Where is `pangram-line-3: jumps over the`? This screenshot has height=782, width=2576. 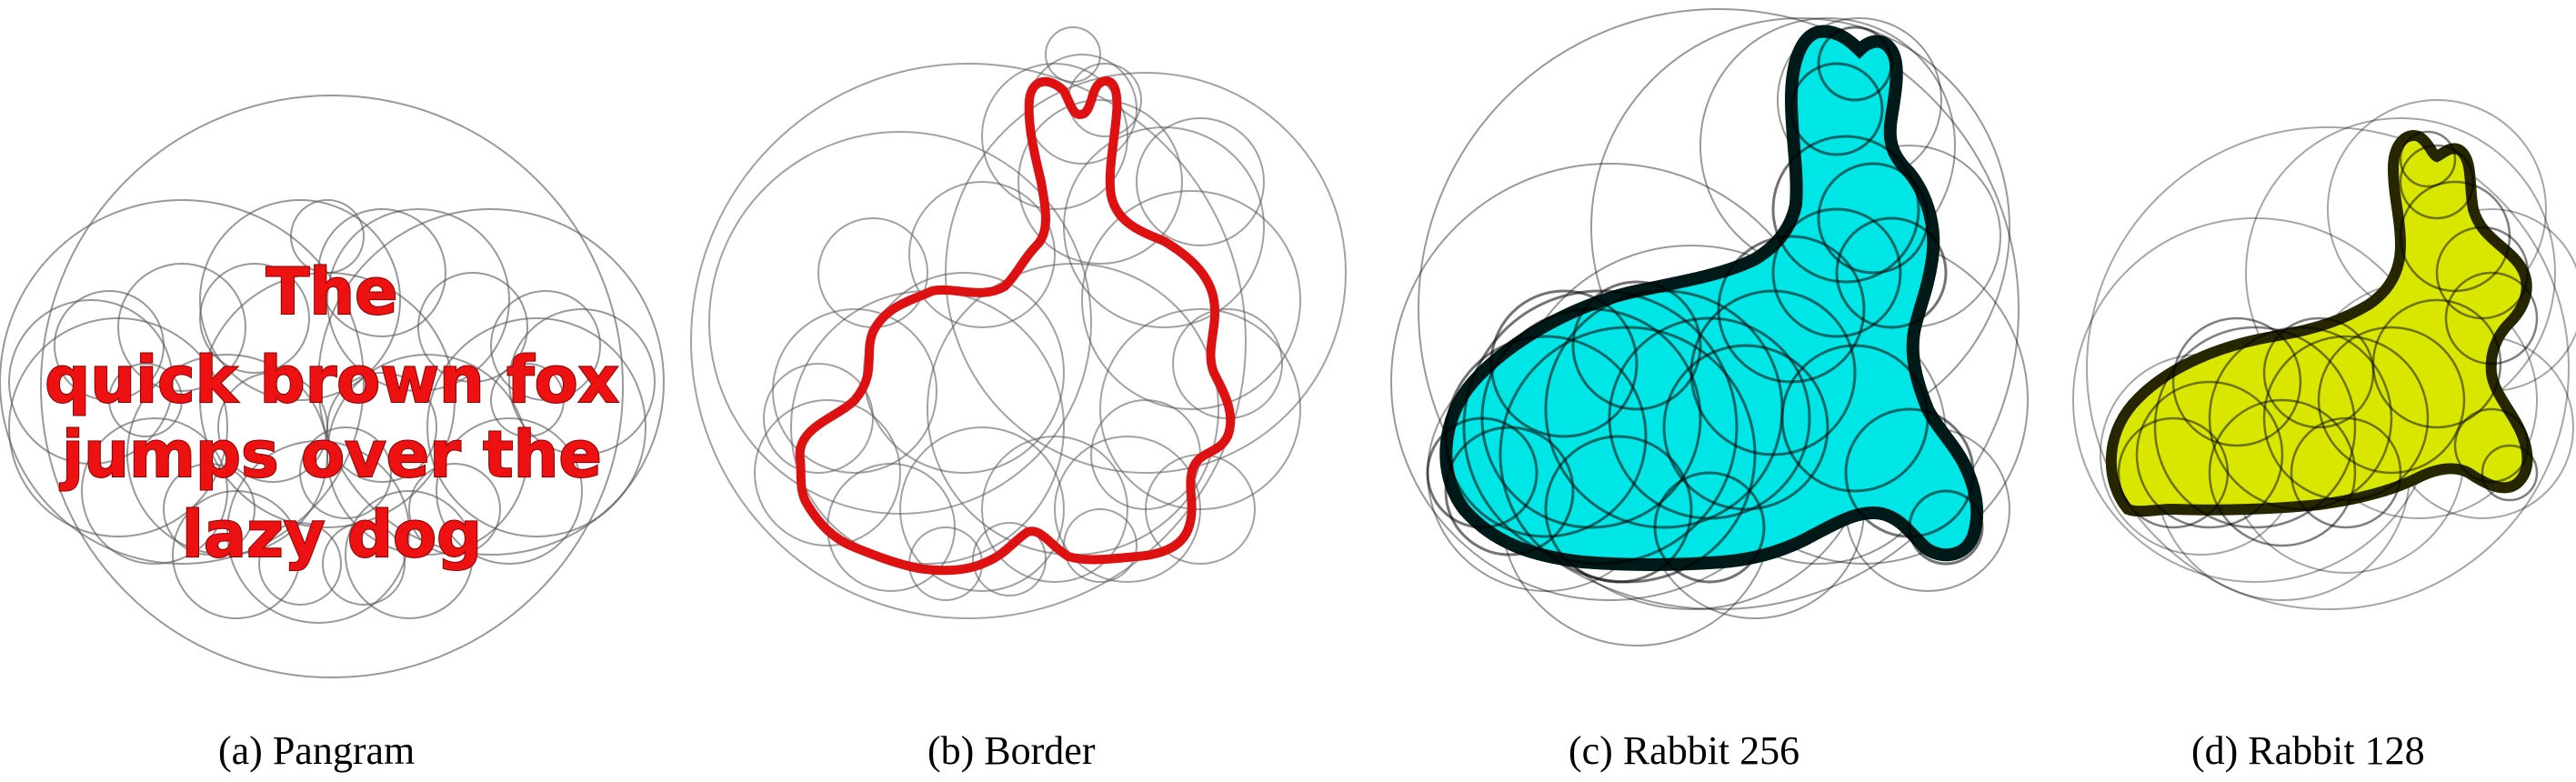 pangram-line-3: jumps over the is located at coordinates (330, 454).